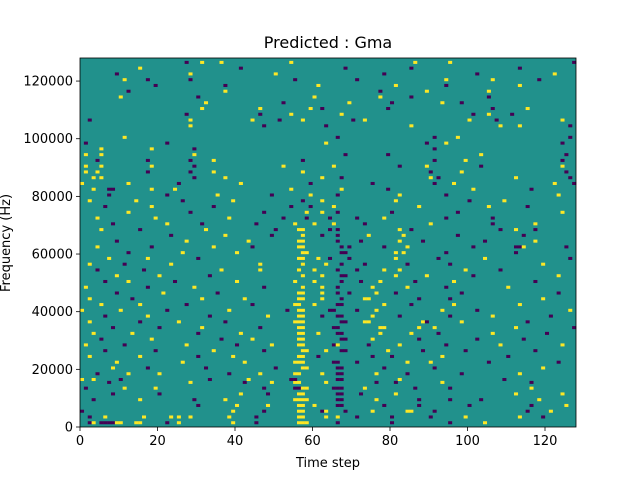  I want to click on x-tick-label: 120, so click(545, 441).